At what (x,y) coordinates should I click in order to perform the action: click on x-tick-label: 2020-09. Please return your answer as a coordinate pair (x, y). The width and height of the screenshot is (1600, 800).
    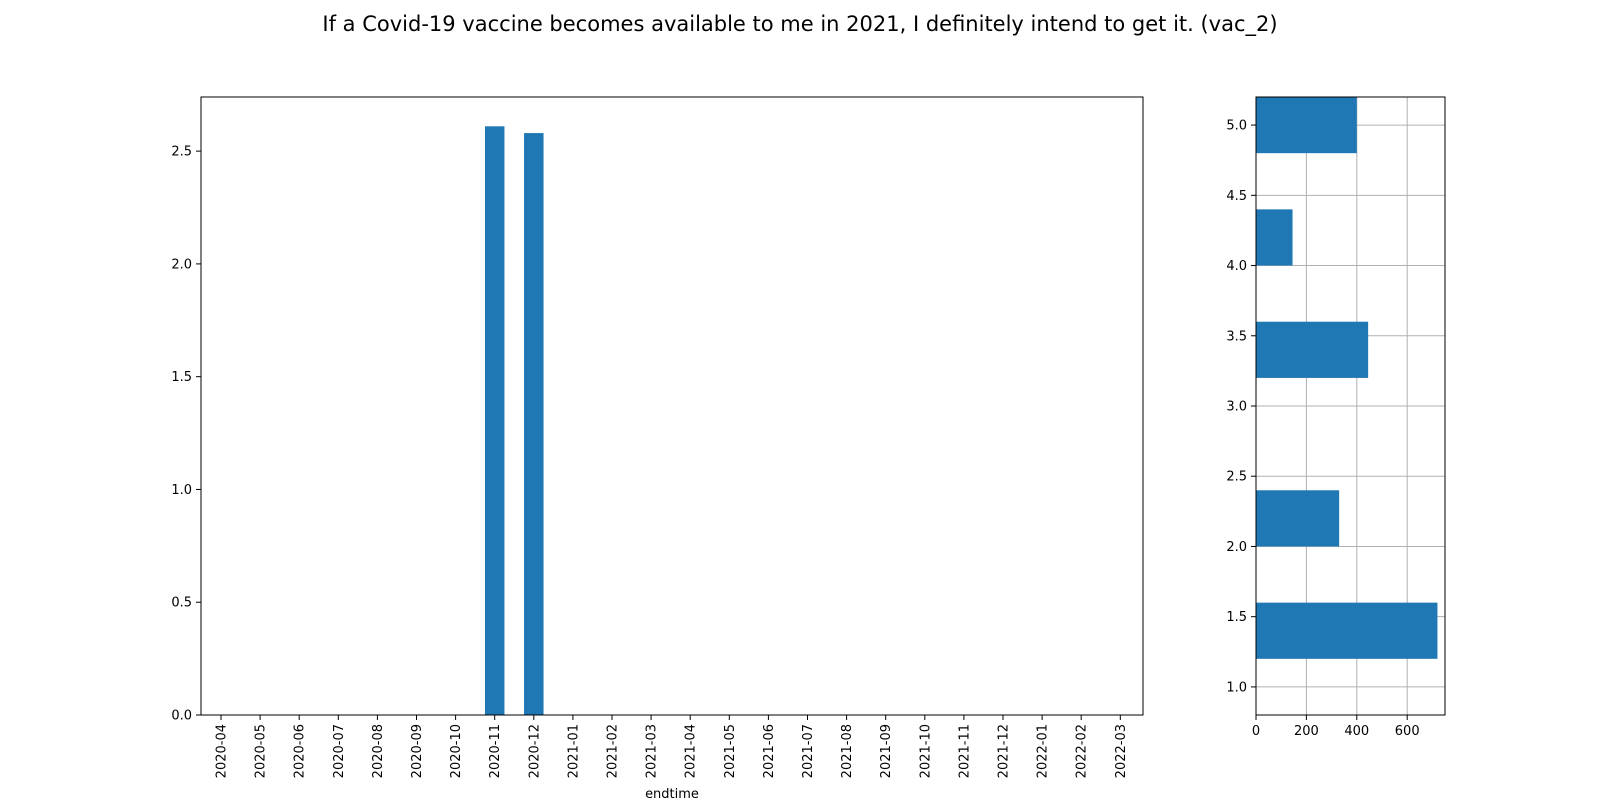
    Looking at the image, I should click on (417, 751).